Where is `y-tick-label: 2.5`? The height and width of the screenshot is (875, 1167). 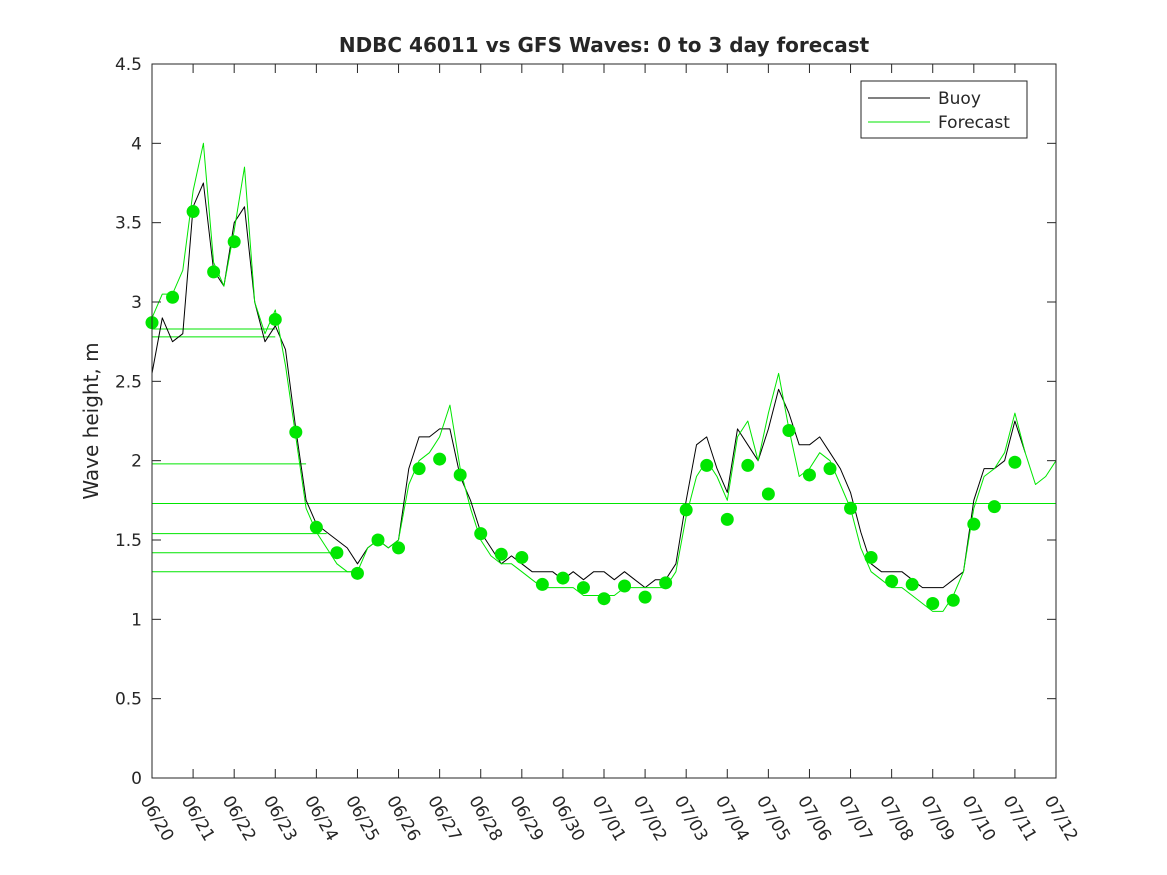
y-tick-label: 2.5 is located at coordinates (128, 382).